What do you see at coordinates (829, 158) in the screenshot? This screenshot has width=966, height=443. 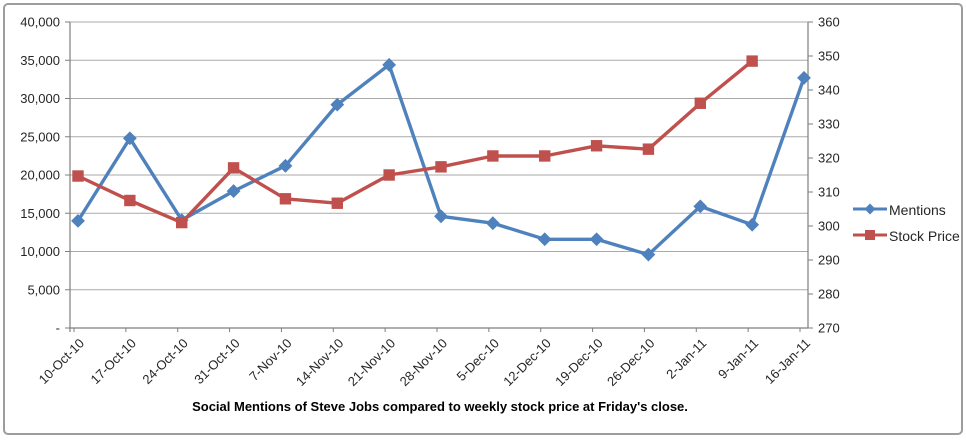 I see `right-axis-tick-label: 320` at bounding box center [829, 158].